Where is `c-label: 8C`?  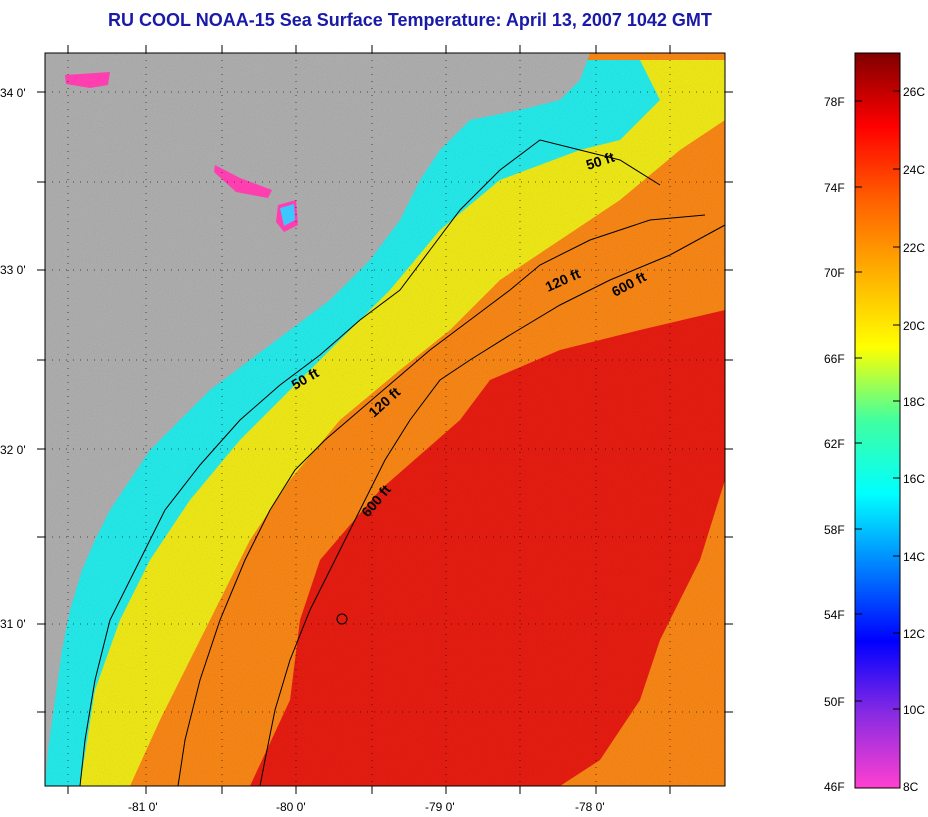
c-label: 8C is located at coordinates (911, 787).